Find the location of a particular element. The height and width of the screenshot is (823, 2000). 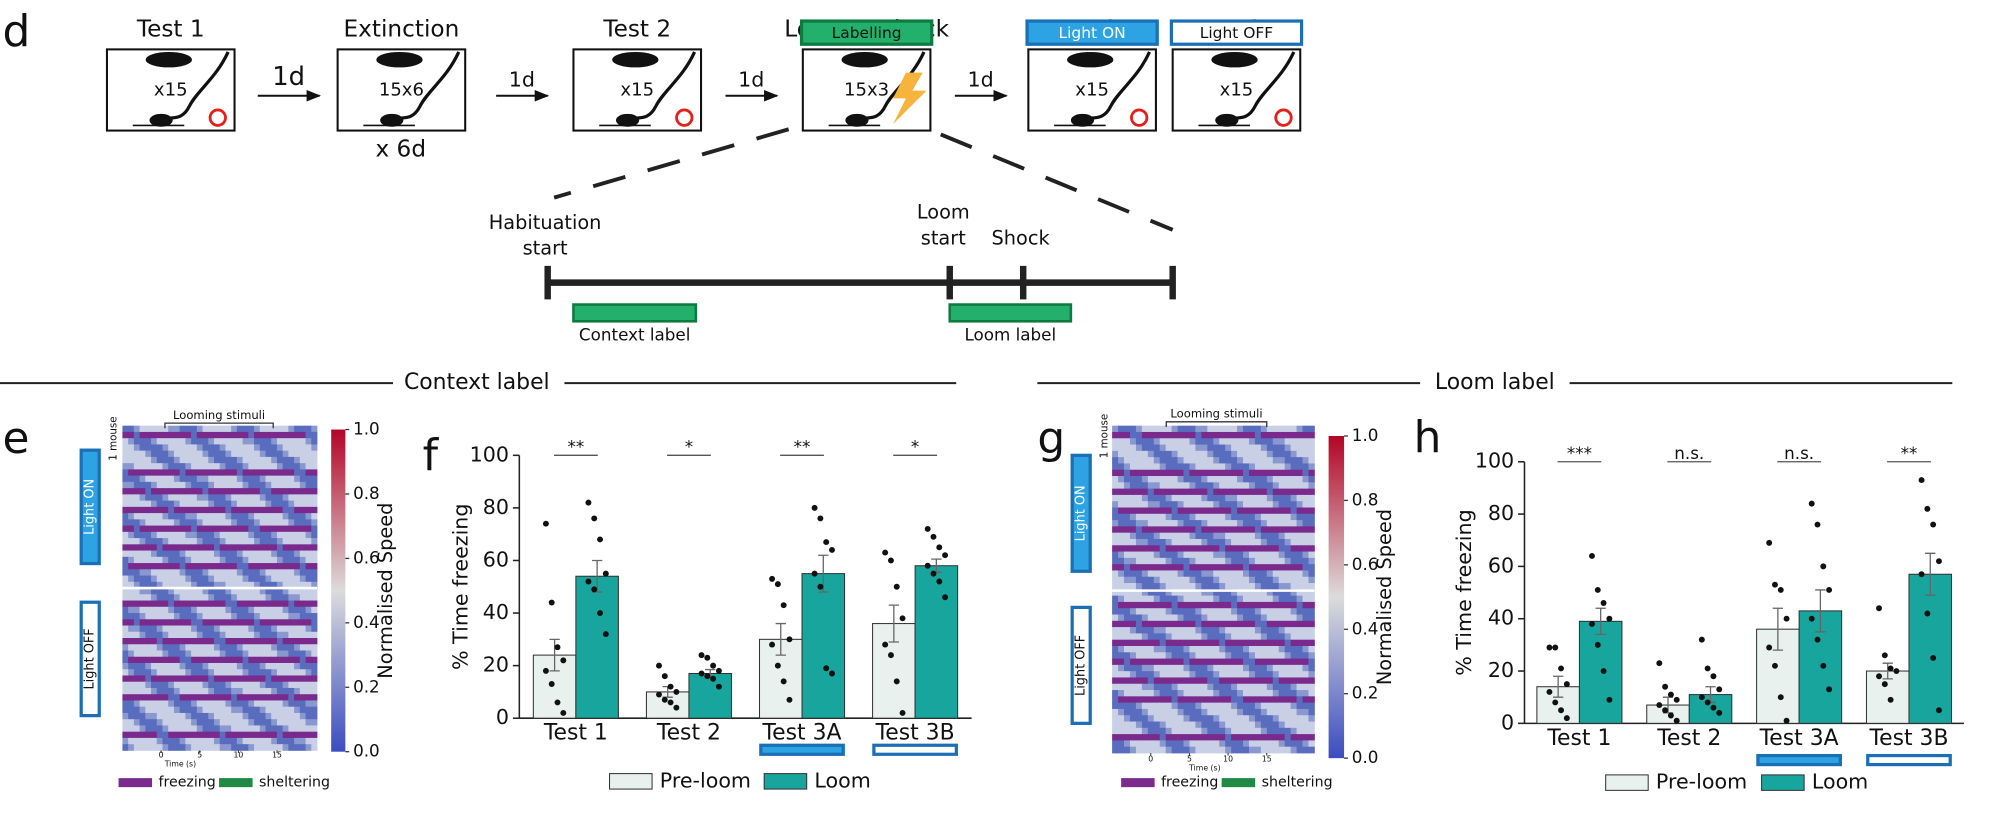

x-tick-label: 5 is located at coordinates (199, 755).